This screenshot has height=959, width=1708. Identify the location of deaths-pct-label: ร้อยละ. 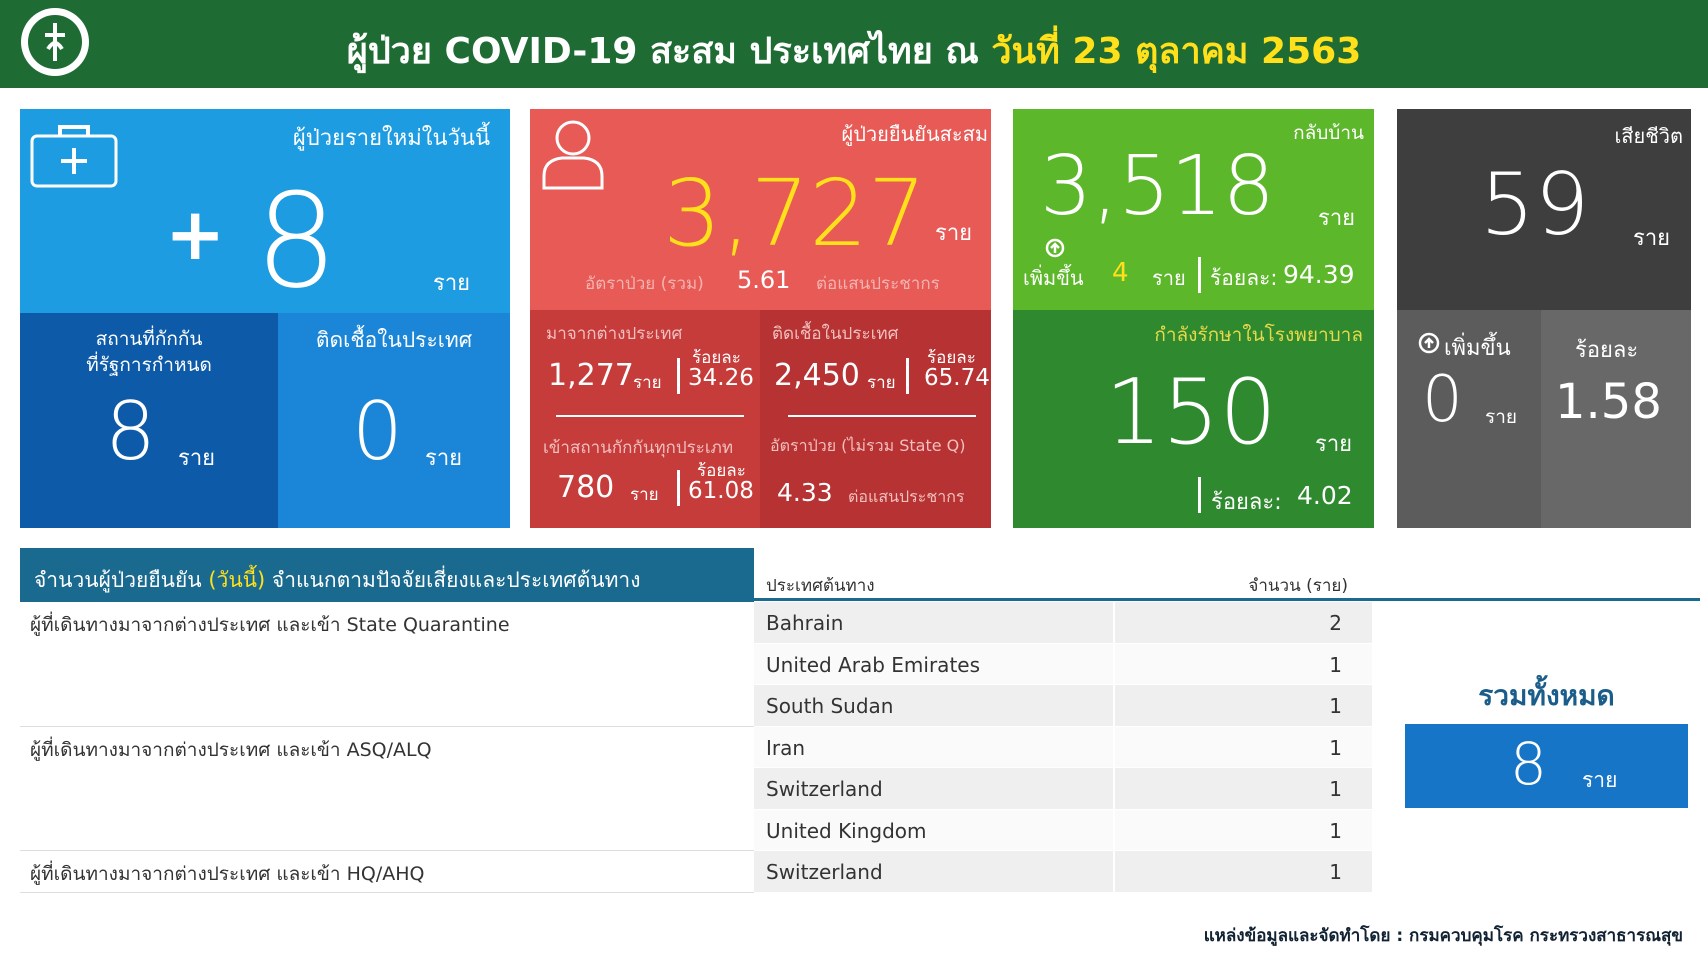
(1607, 350).